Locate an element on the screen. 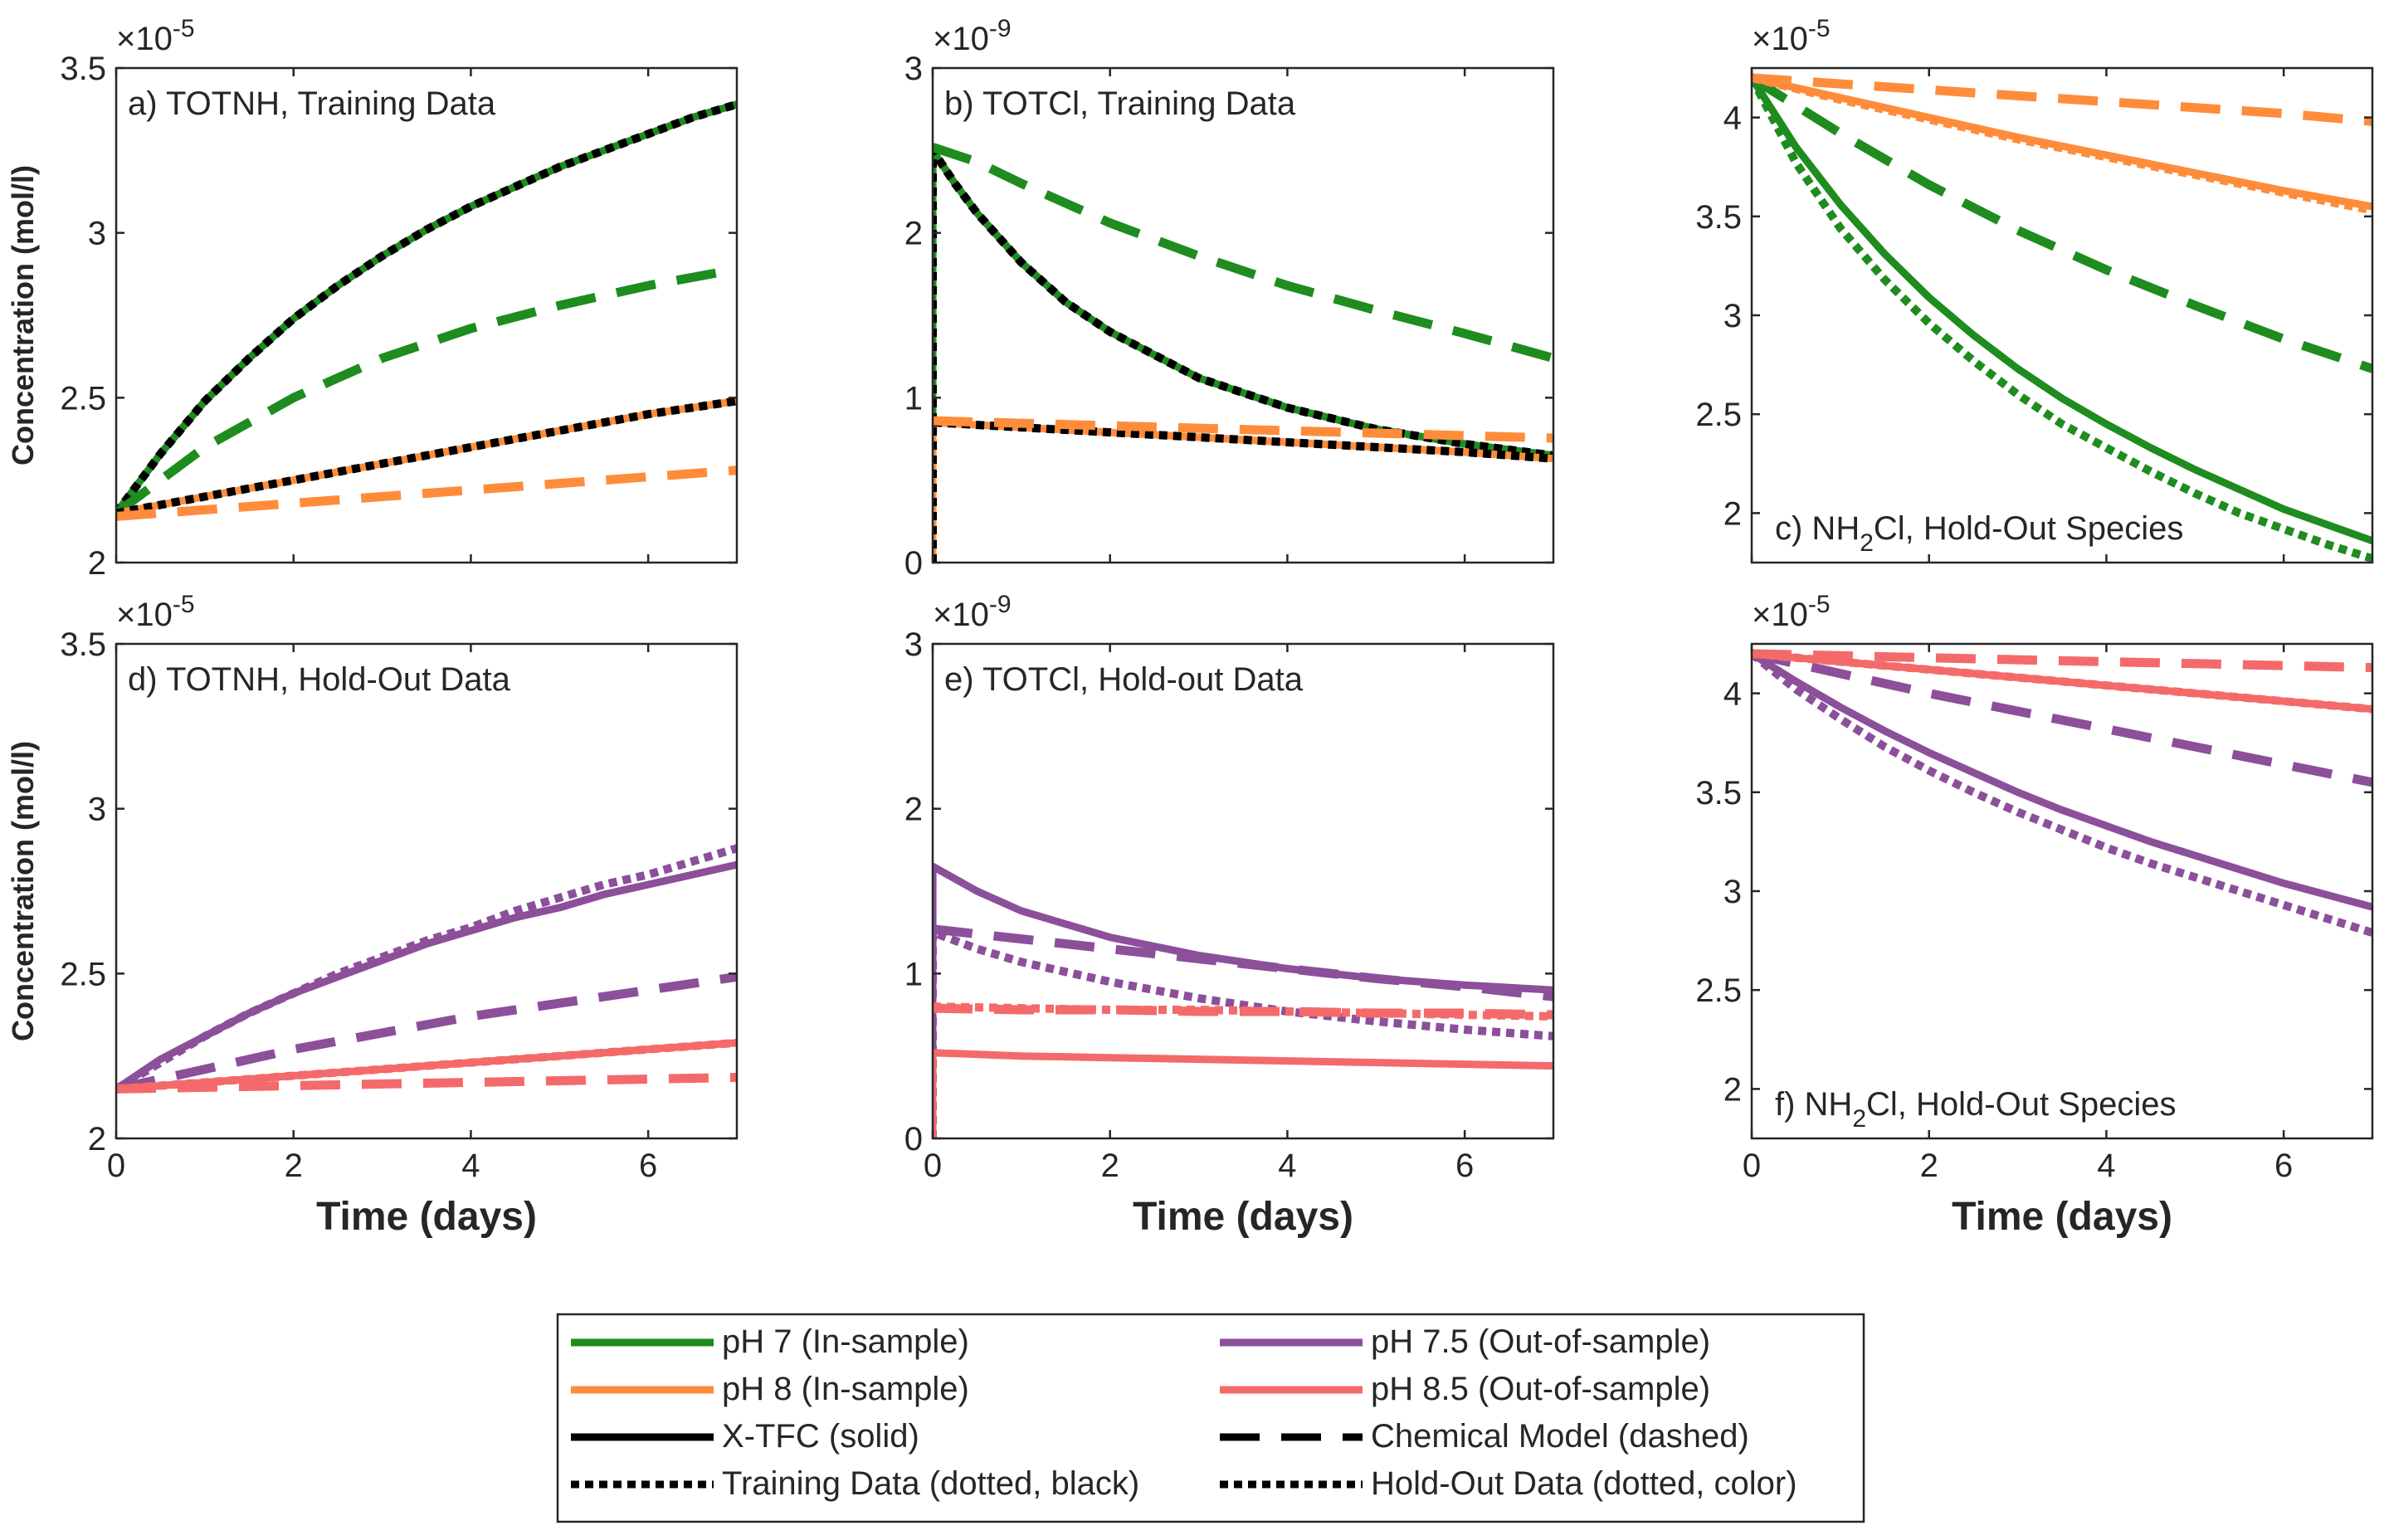  panel-title: b) TOTCl, Training Data is located at coordinates (1120, 103).